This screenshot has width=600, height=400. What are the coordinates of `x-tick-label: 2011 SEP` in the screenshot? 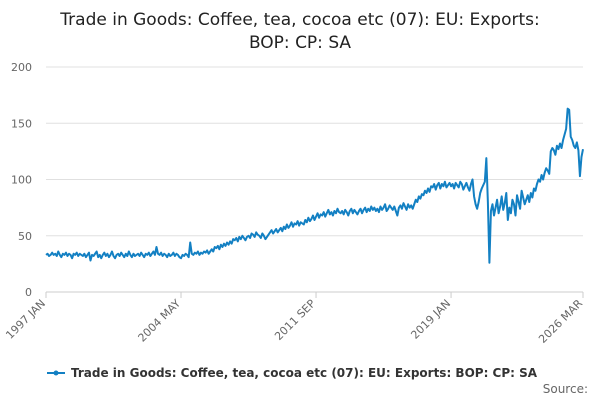 It's located at (295, 320).